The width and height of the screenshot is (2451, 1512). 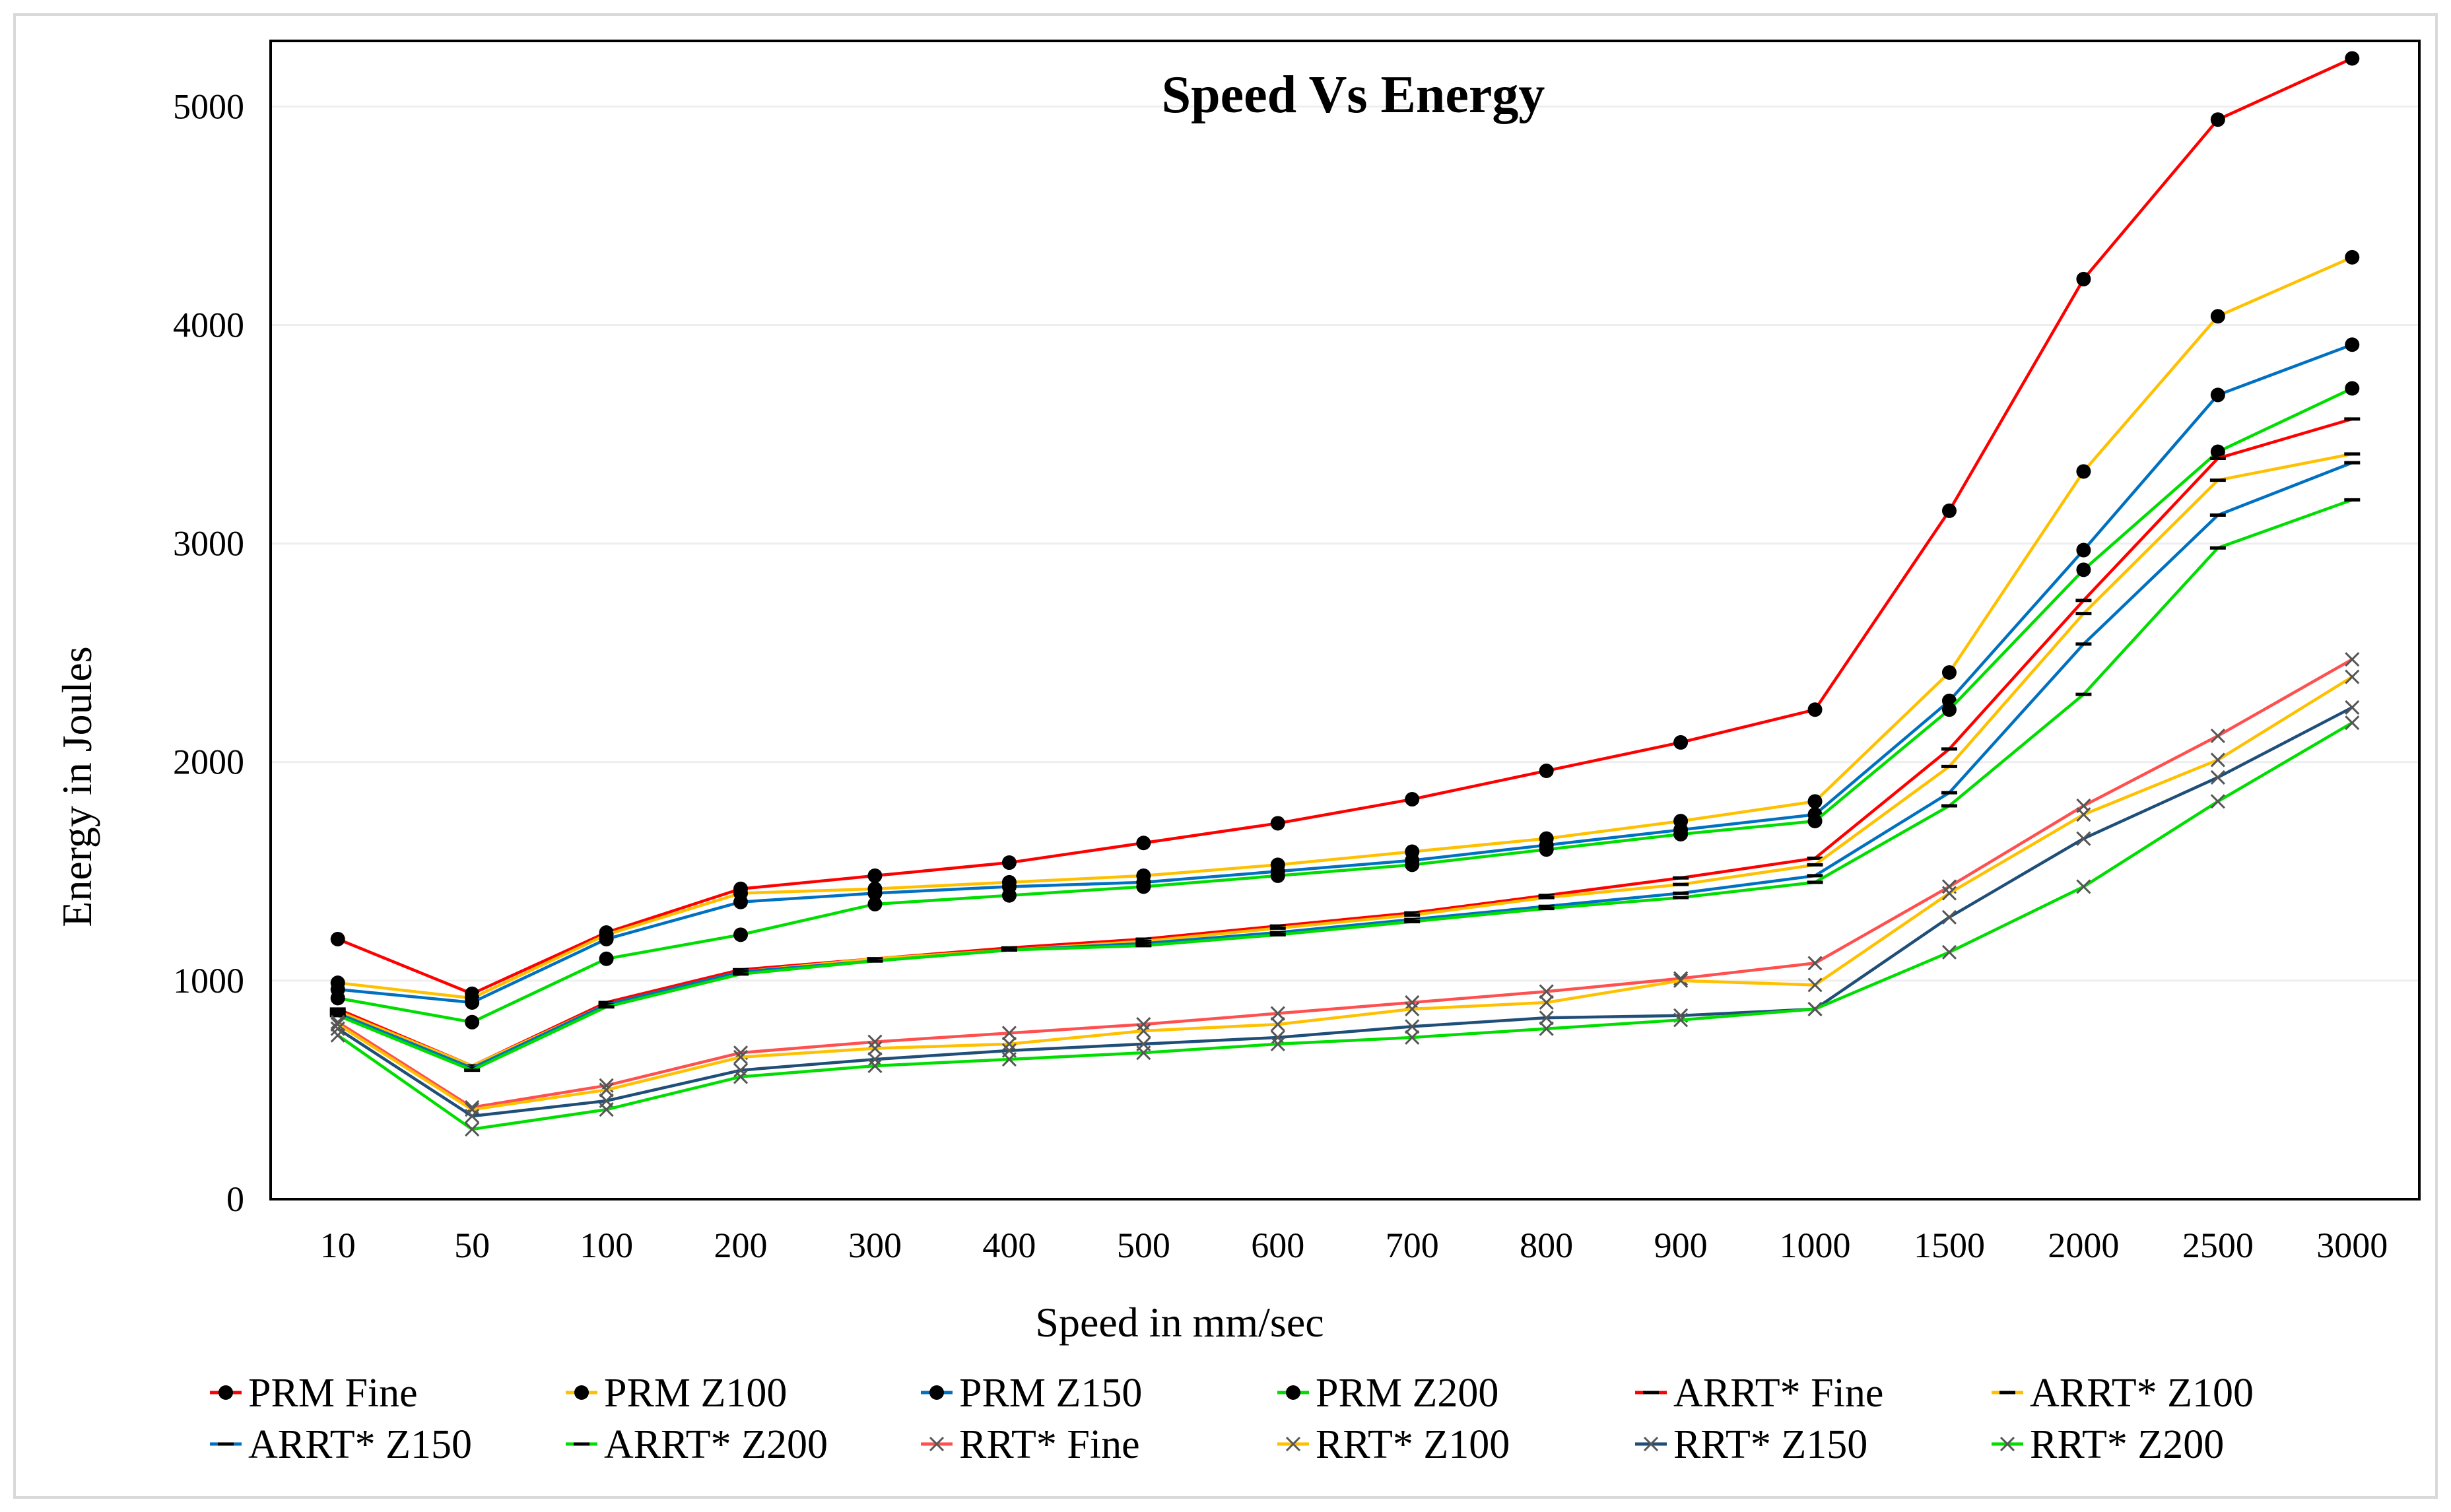 What do you see at coordinates (676, 1393) in the screenshot?
I see `legend-item-prm-z100: PRM Z100` at bounding box center [676, 1393].